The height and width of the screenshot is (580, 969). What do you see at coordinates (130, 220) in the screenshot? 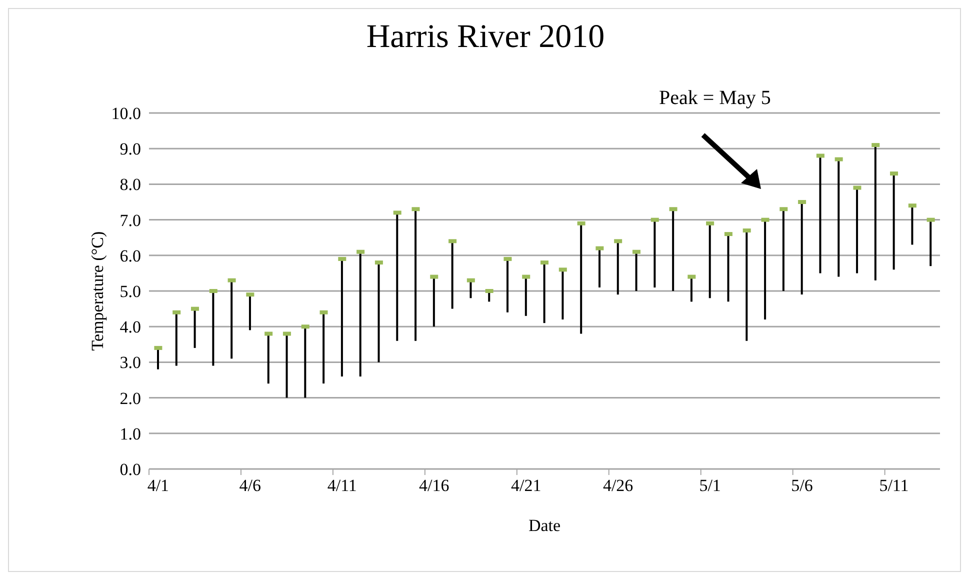
I see `y-tick-label: 7.0` at bounding box center [130, 220].